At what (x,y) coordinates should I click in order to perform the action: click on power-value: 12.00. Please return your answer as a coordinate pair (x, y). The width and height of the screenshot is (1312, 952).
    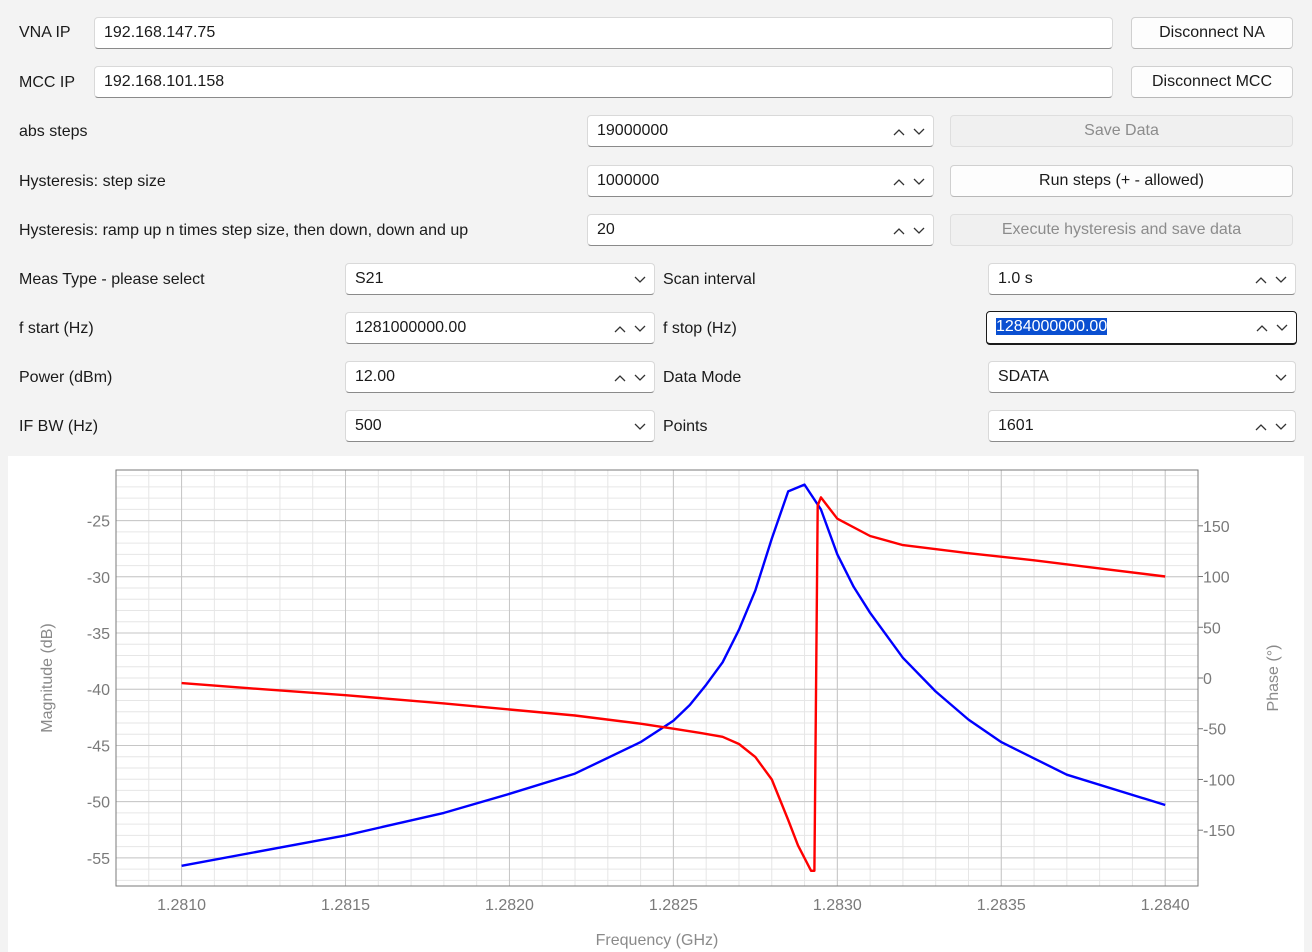
    Looking at the image, I should click on (375, 376).